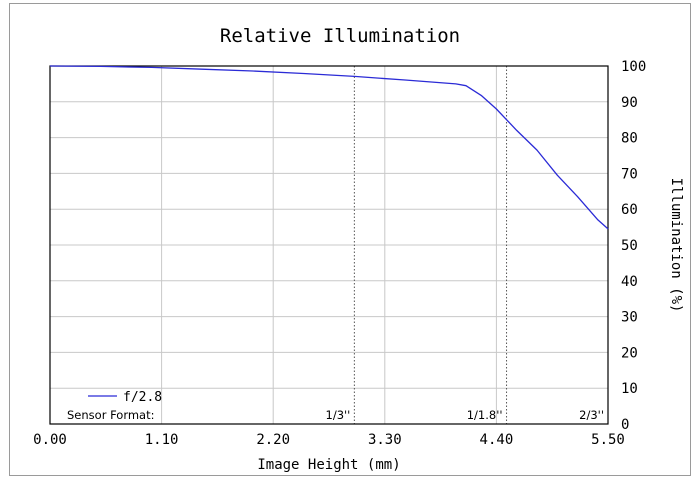  I want to click on y-tick-label: 0, so click(625, 425).